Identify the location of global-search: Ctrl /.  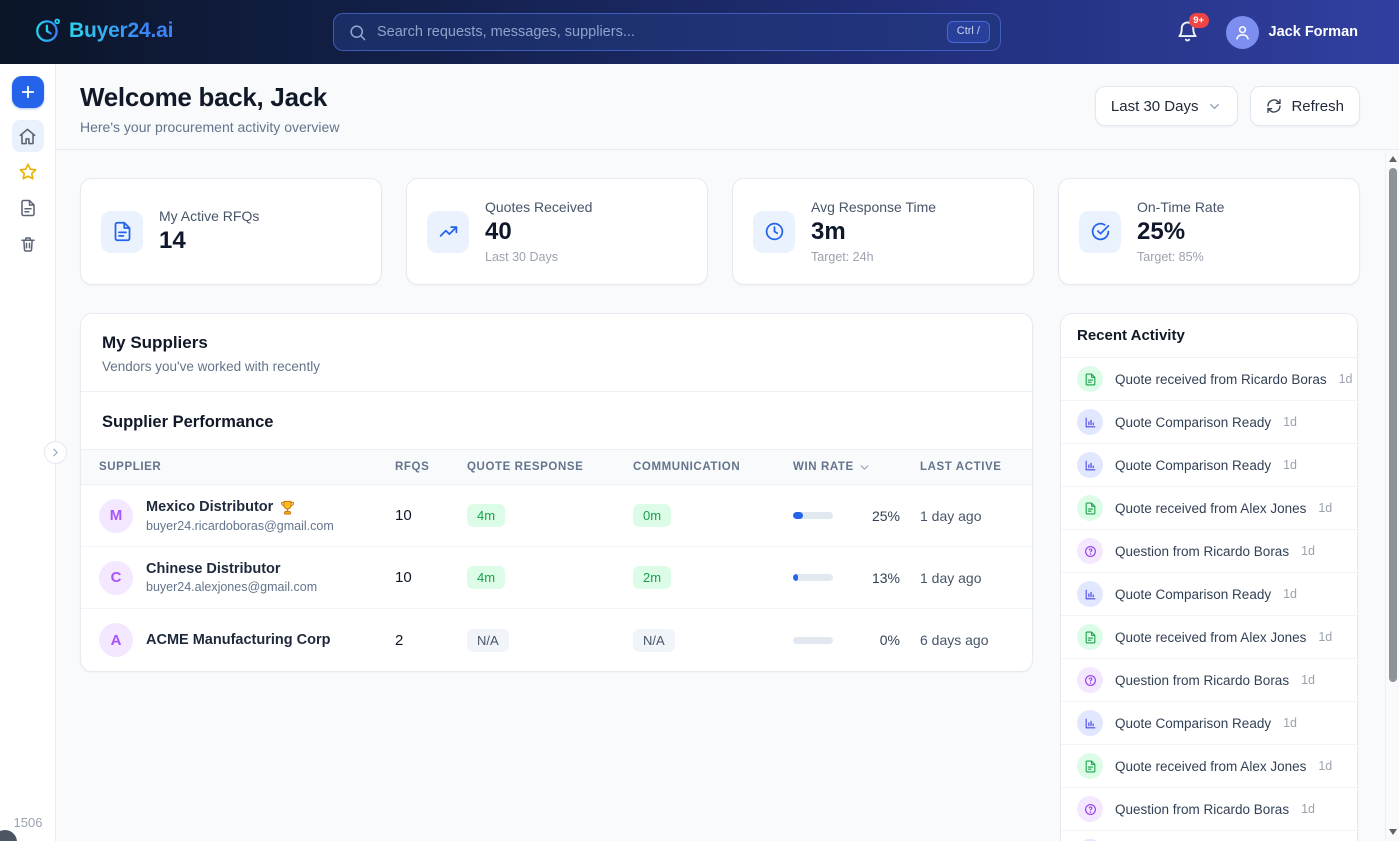
(667, 32).